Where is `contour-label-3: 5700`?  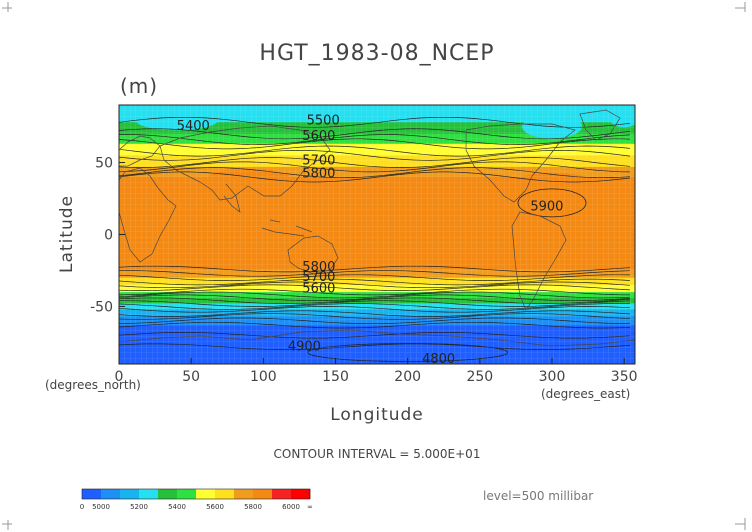
contour-label-3: 5700 is located at coordinates (318, 161).